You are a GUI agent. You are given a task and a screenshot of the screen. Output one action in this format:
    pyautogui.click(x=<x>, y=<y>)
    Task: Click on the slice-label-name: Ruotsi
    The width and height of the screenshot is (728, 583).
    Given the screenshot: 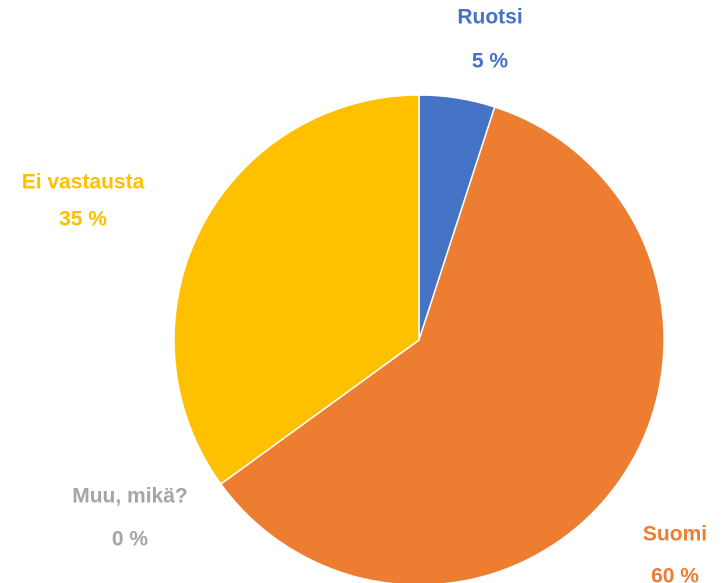 What is the action you would take?
    pyautogui.click(x=489, y=17)
    